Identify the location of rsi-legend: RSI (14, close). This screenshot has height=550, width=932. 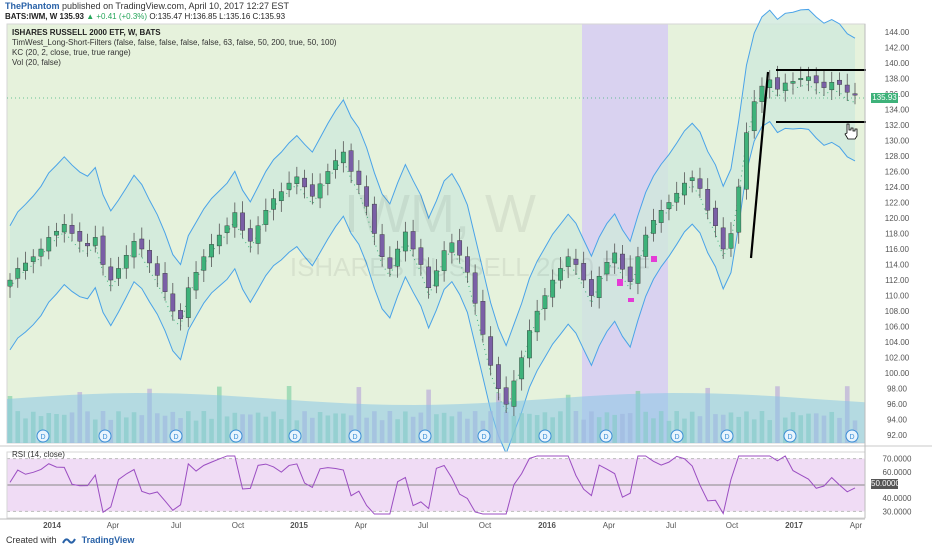
(38, 454).